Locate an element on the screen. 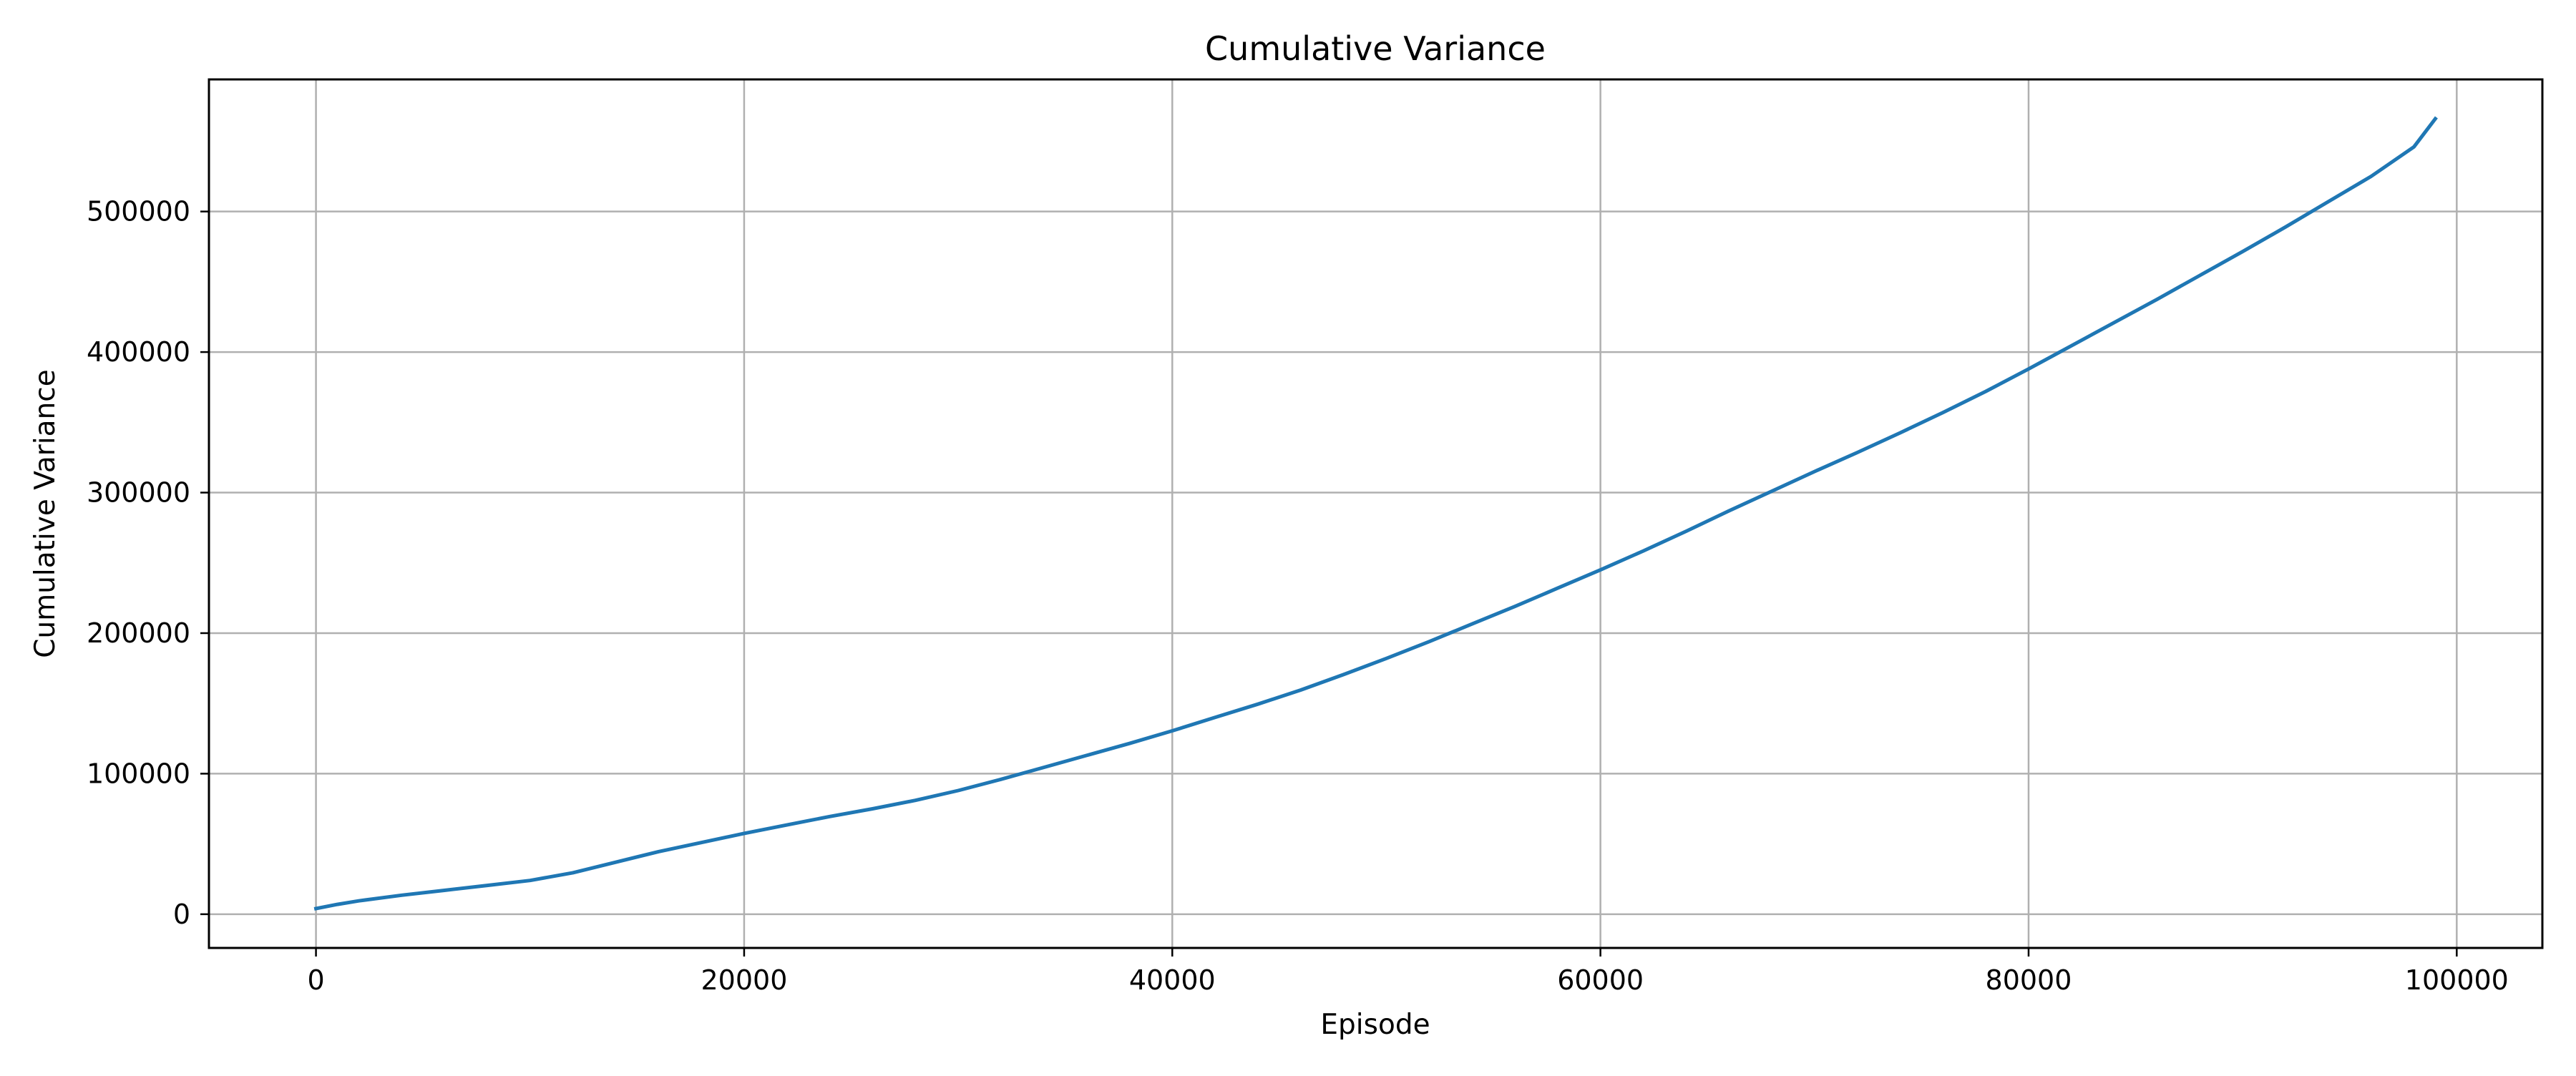 Image resolution: width=2576 pixels, height=1076 pixels. y-tick-label: 0 is located at coordinates (181, 915).